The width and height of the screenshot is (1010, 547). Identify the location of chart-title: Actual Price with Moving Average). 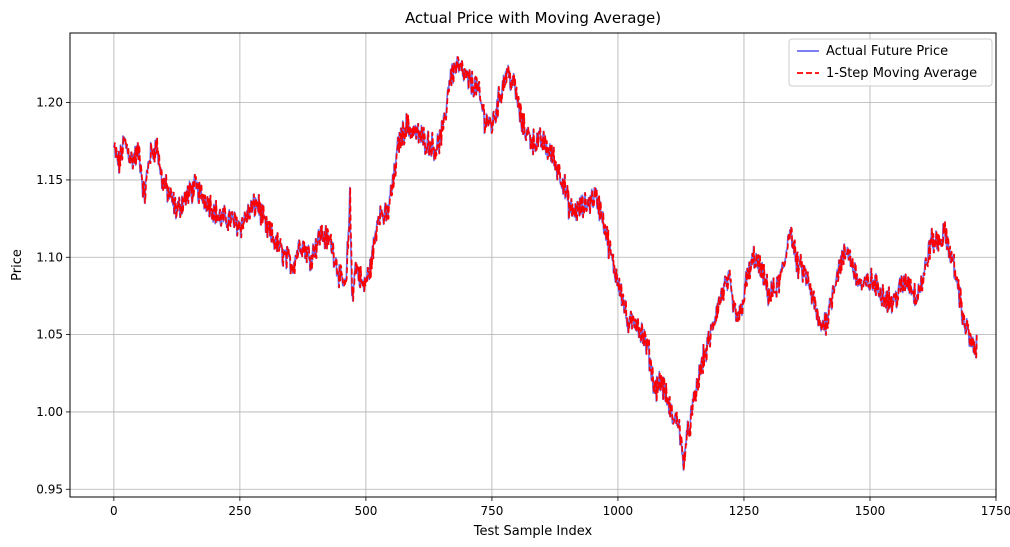
(533, 18).